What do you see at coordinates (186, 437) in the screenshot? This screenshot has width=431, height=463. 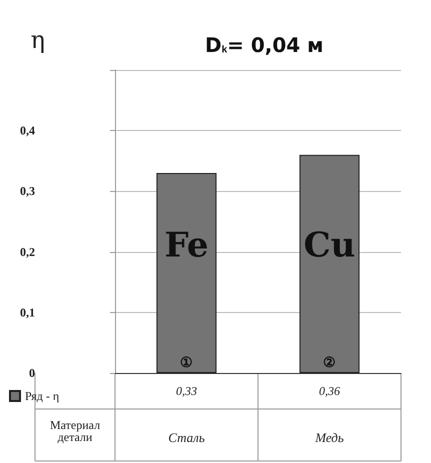 I see `x-tick-label: Сталь` at bounding box center [186, 437].